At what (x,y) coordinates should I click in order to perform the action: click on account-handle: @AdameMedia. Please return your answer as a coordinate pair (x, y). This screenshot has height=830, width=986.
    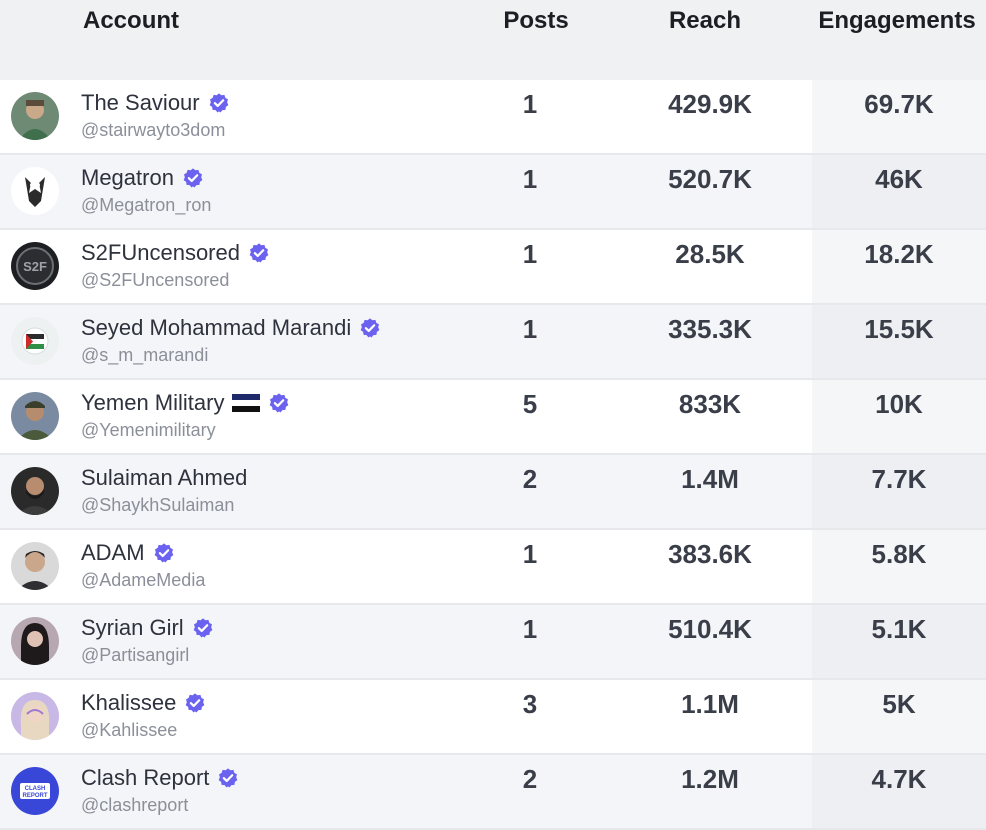
    Looking at the image, I should click on (143, 580).